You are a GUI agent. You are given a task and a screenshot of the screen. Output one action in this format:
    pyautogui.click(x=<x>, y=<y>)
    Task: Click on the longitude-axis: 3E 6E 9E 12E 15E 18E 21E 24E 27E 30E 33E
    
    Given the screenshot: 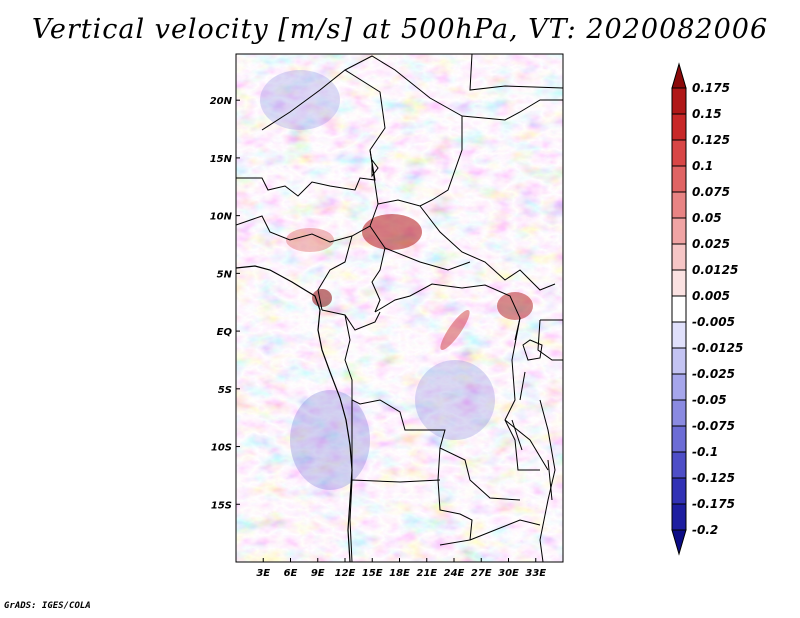 What is the action you would take?
    pyautogui.click(x=401, y=568)
    